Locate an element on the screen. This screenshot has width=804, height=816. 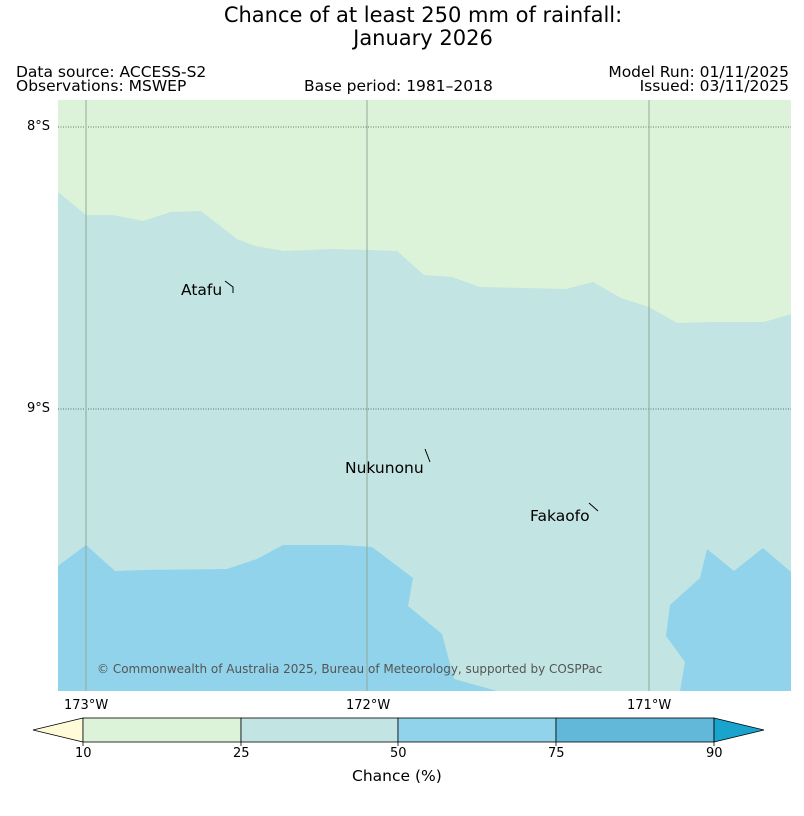
map-title-line2: January 2026 is located at coordinates (423, 38).